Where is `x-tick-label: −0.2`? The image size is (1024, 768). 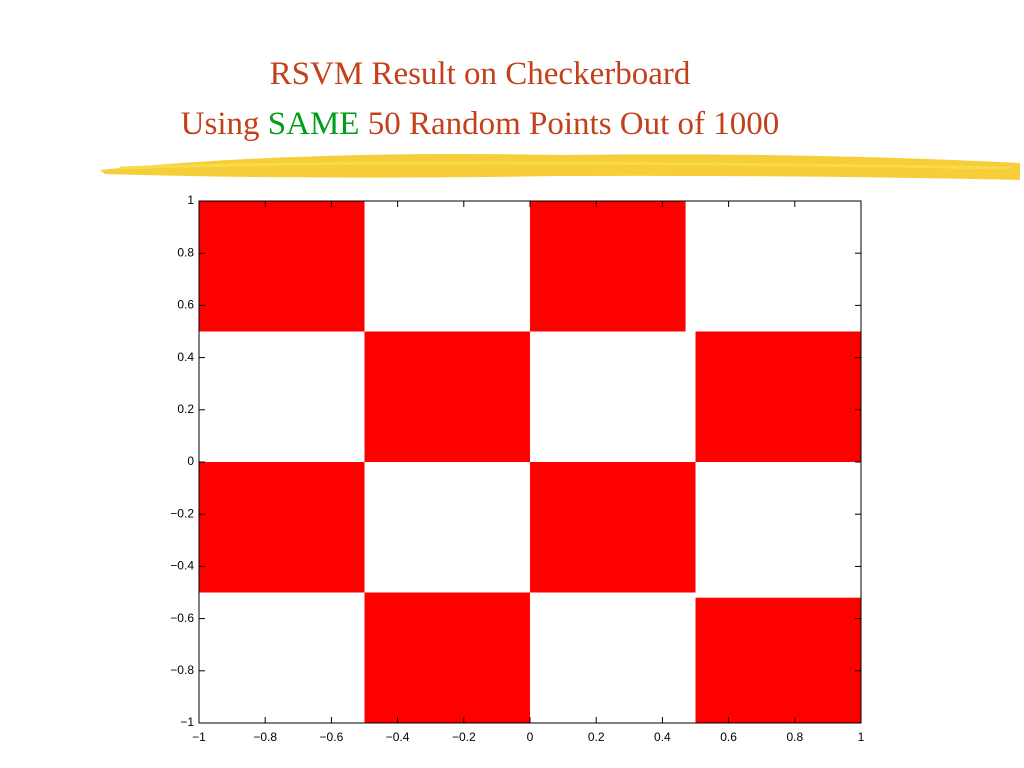 x-tick-label: −0.2 is located at coordinates (464, 737).